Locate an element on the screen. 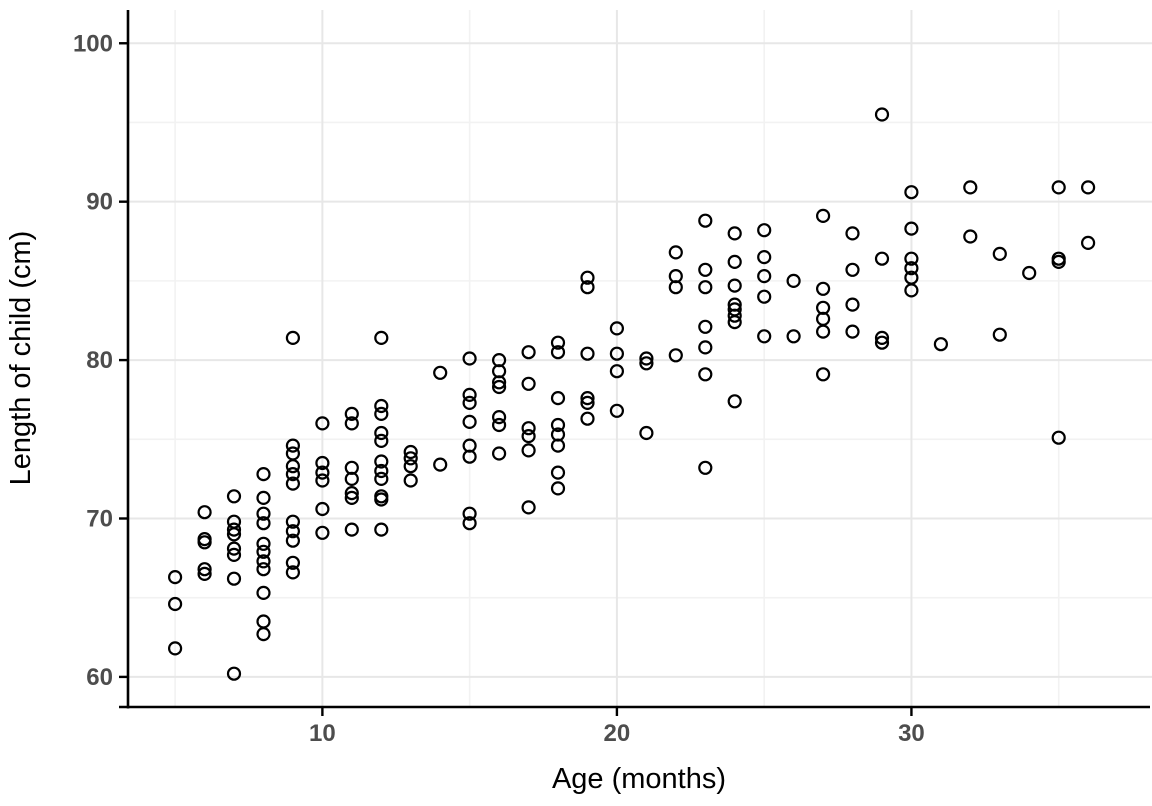  y-axis-title: Length of child (cm) is located at coordinates (21, 358).